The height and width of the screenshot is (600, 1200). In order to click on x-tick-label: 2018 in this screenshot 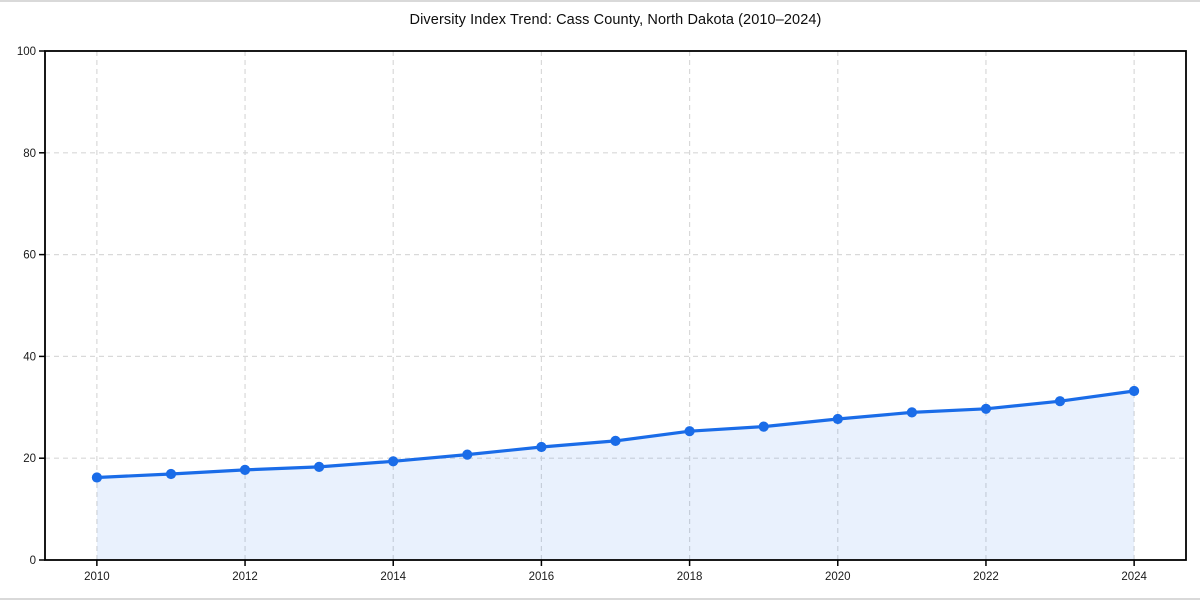, I will do `click(690, 577)`.